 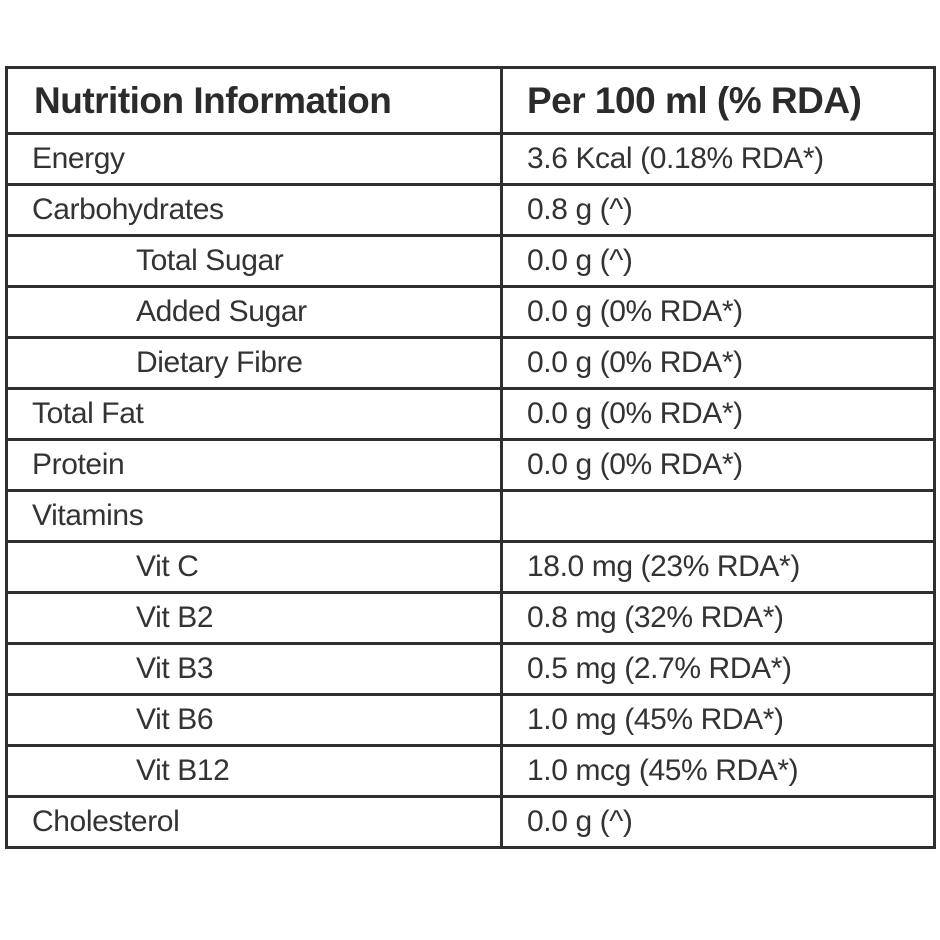 I want to click on row-value: 0.8 mg (32% RDA*), so click(x=718, y=618).